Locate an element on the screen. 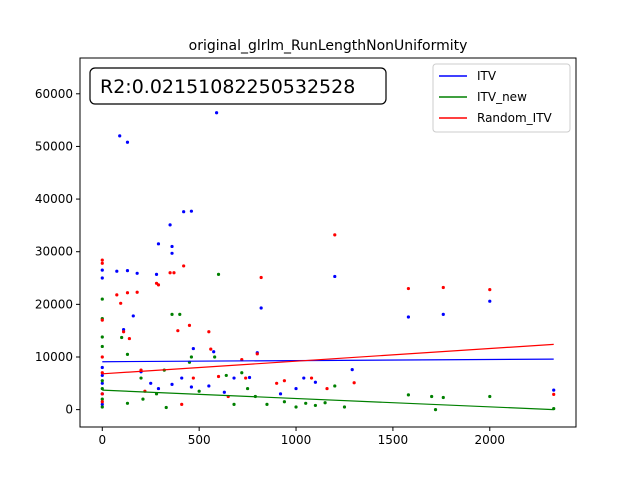  x-tick-label: 1500 is located at coordinates (393, 440).